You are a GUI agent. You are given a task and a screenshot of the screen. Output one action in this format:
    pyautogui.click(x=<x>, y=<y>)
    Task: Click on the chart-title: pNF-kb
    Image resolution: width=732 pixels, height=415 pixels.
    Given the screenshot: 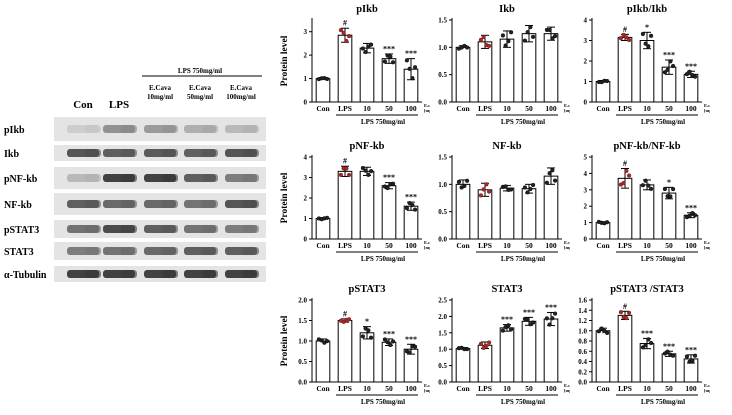 What is the action you would take?
    pyautogui.click(x=366, y=146)
    